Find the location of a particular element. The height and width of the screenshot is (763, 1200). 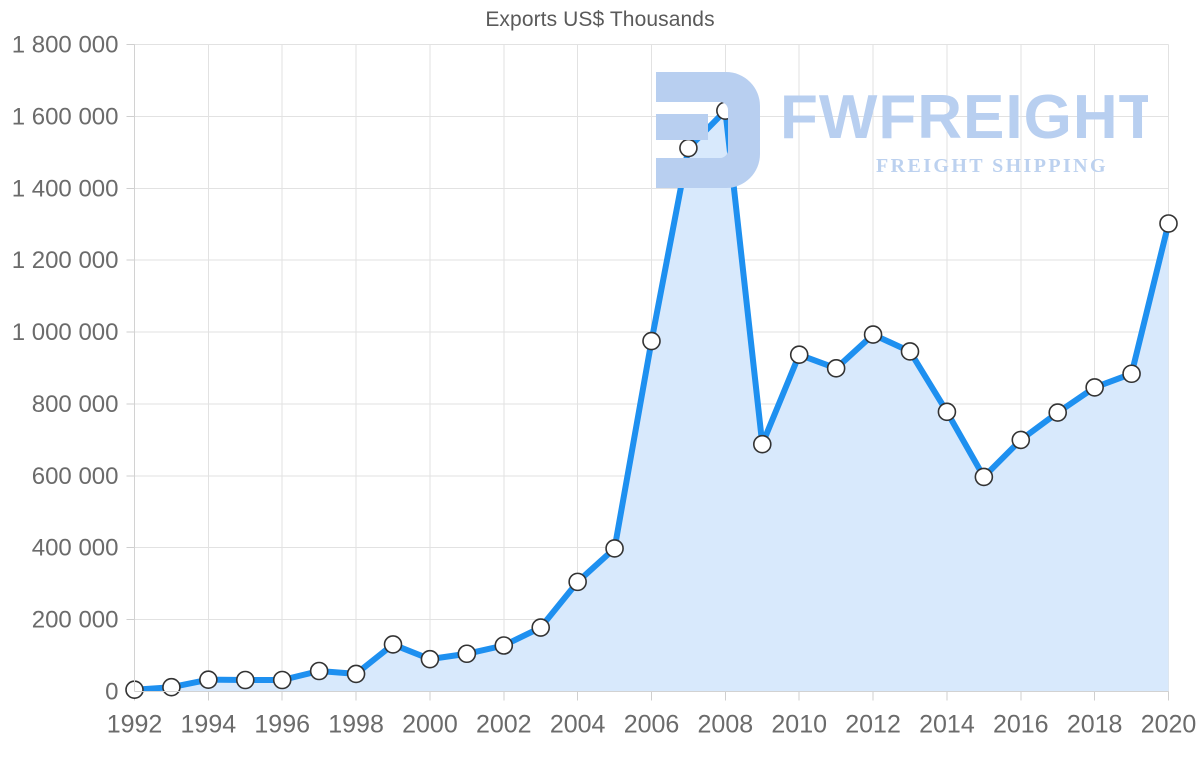

x-tick-label: 1994 is located at coordinates (209, 725).